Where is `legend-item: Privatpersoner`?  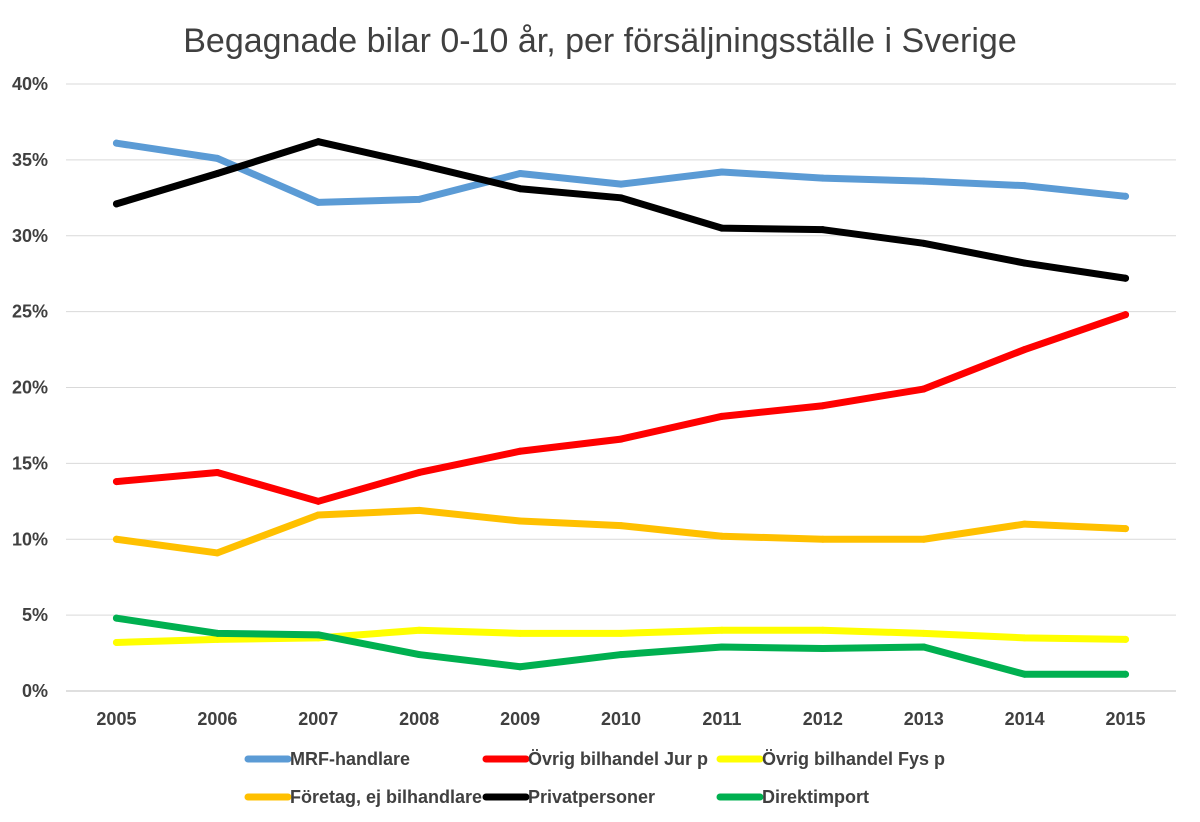 legend-item: Privatpersoner is located at coordinates (568, 797).